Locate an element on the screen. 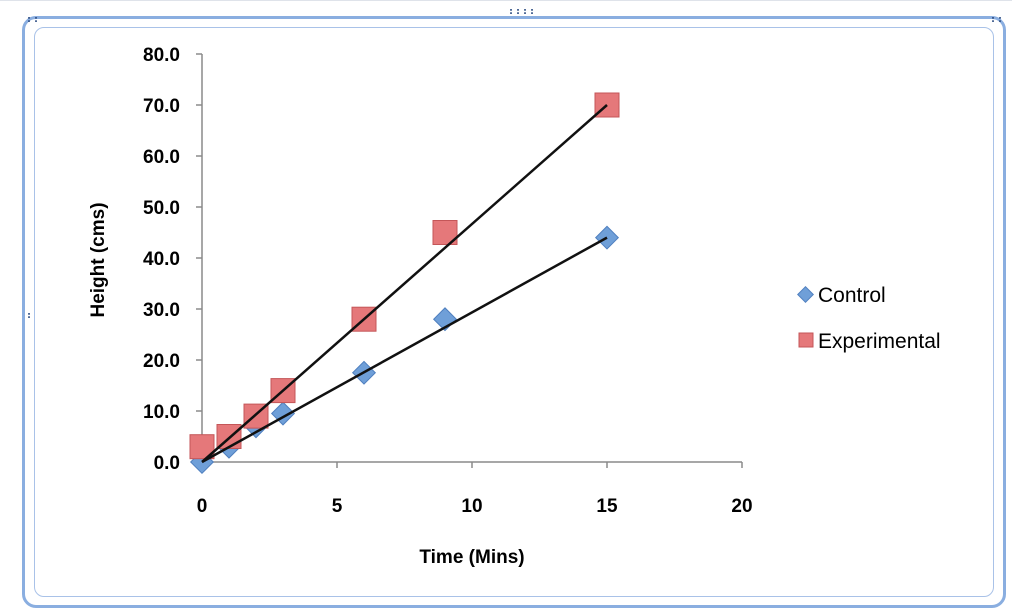  y-tick-label: 80.0 is located at coordinates (161, 55).